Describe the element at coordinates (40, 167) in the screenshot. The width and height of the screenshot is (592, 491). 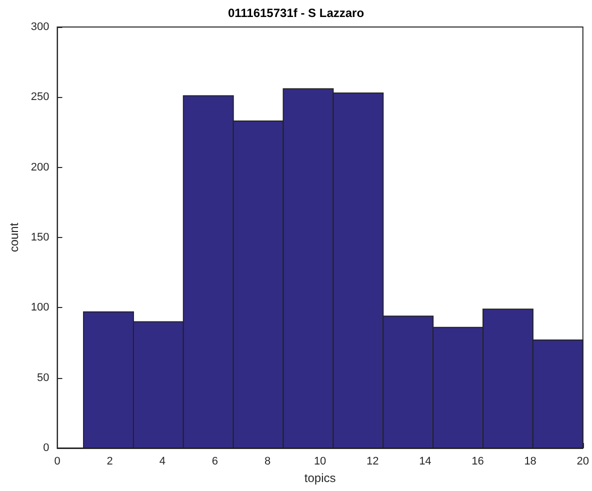
I see `y-tick-label: 200` at that location.